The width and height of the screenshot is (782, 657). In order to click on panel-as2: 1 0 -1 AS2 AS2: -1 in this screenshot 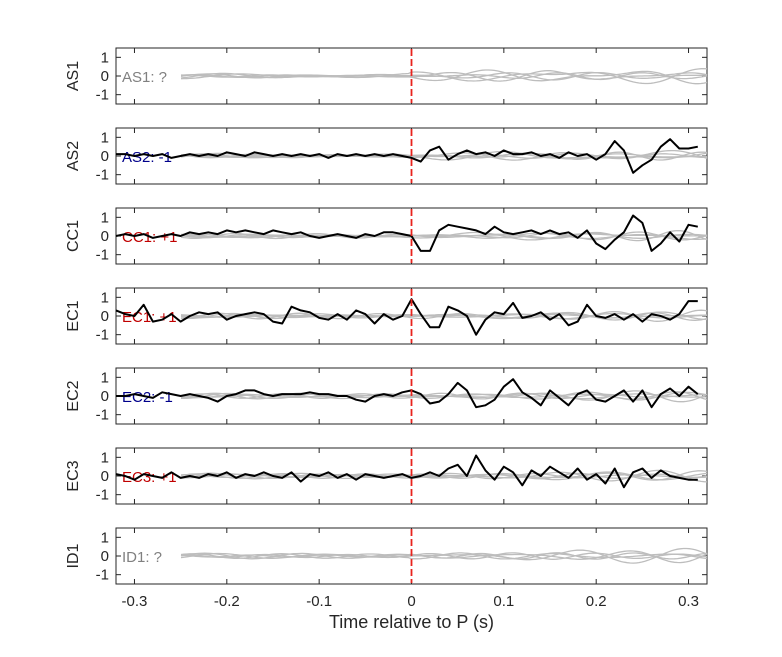, I will do `click(386, 156)`.